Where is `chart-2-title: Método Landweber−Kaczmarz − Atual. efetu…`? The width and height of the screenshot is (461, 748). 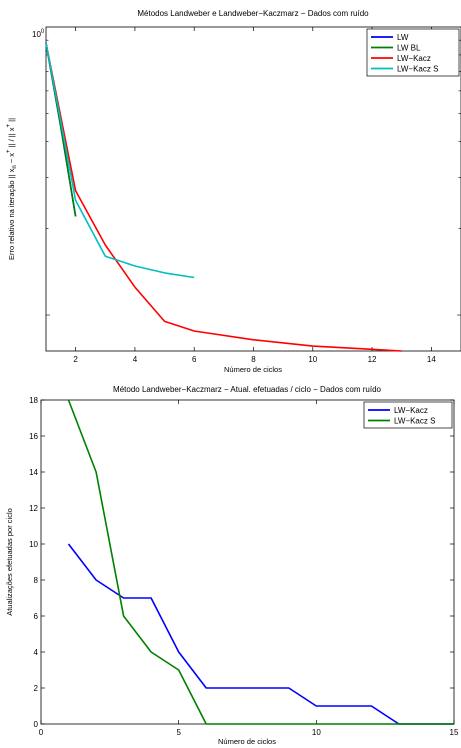
chart-2-title: Método Landweber−Kaczmarz − Atual. efetu… is located at coordinates (247, 389).